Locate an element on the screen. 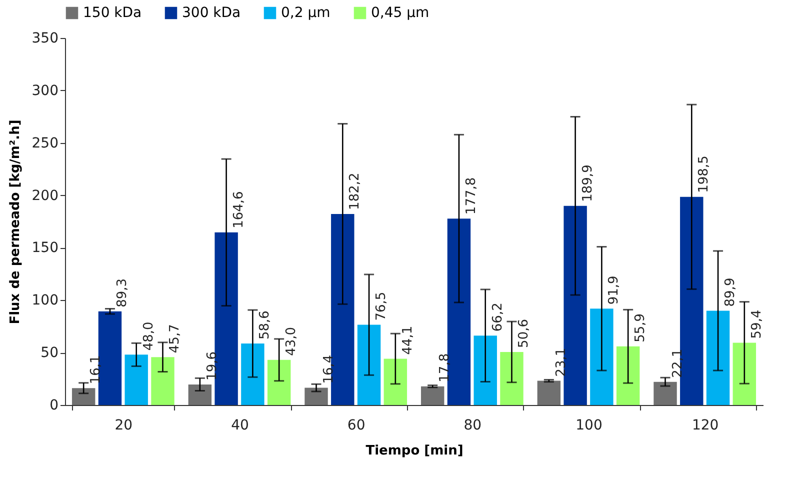 This screenshot has width=791, height=479. data-label: 22,1 is located at coordinates (678, 363).